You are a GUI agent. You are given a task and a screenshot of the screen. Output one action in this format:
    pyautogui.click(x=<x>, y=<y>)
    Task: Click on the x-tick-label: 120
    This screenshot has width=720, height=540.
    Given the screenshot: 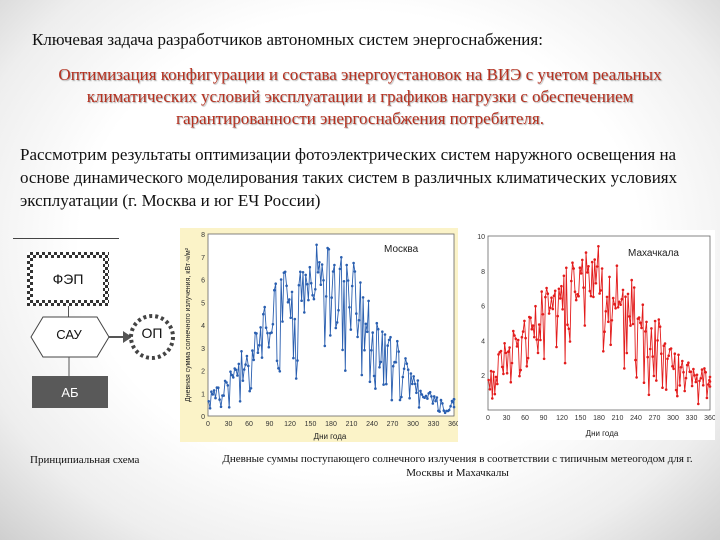 What is the action you would take?
    pyautogui.click(x=562, y=418)
    